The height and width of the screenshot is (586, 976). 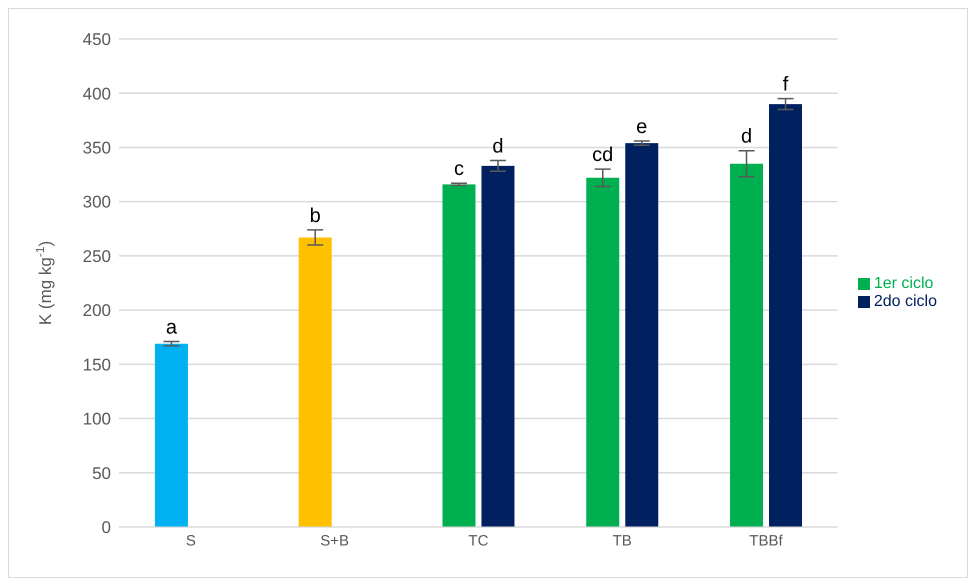 What do you see at coordinates (96, 40) in the screenshot?
I see `y-tick-label: 450` at bounding box center [96, 40].